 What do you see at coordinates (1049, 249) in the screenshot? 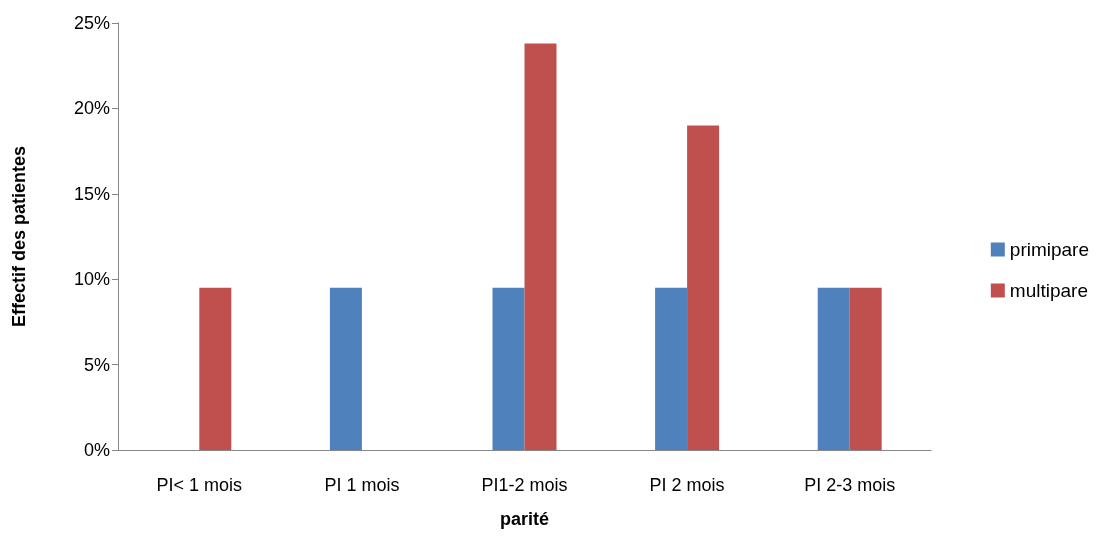
I see `legend-label: primipare` at bounding box center [1049, 249].